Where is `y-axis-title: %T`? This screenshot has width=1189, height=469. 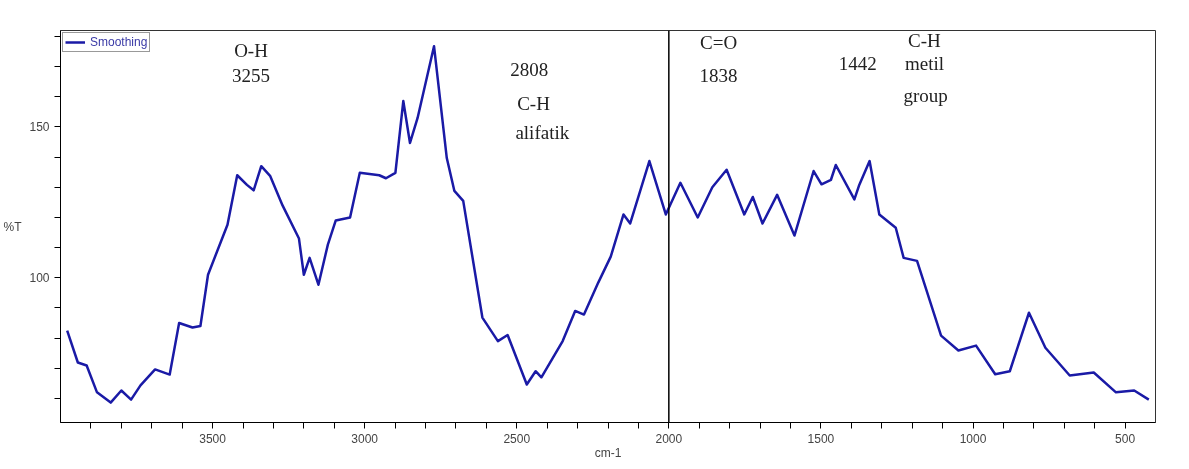
y-axis-title: %T is located at coordinates (13, 226).